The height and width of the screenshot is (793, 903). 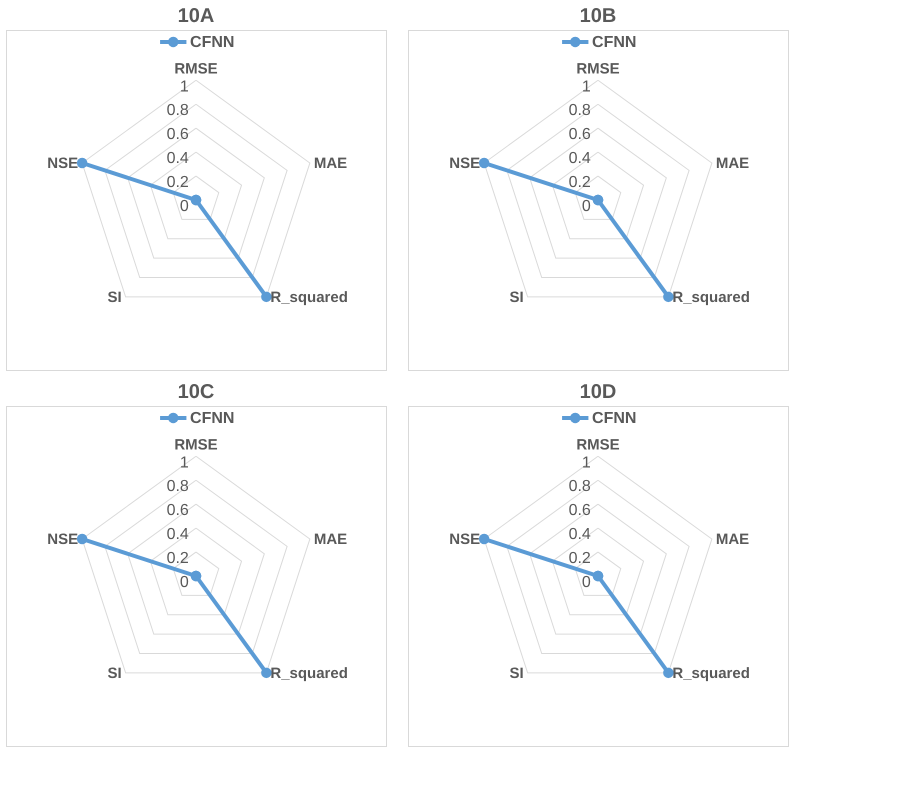 I want to click on chart-title: 10B, so click(x=598, y=16).